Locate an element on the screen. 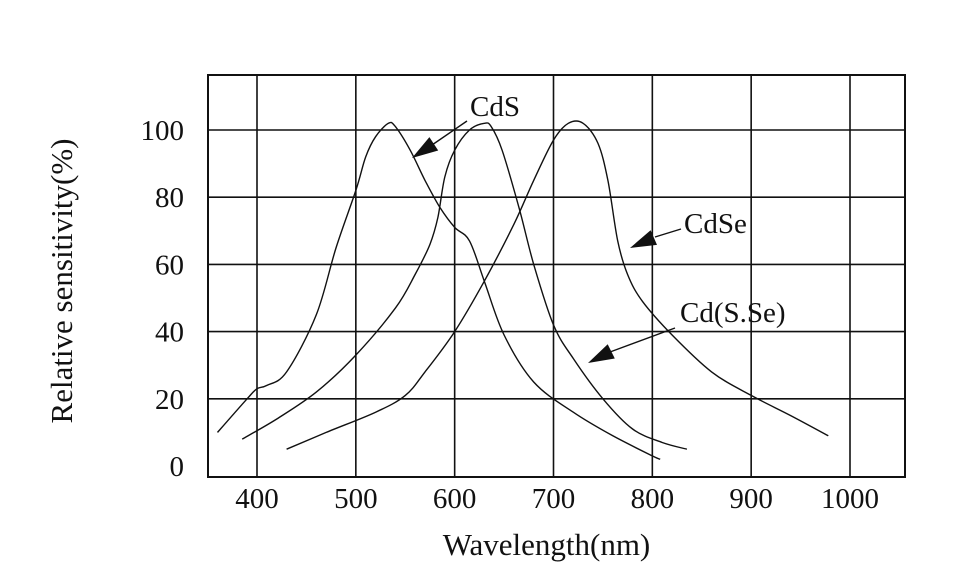 This screenshot has width=970, height=582. x-tick-label: 1000 is located at coordinates (850, 499).